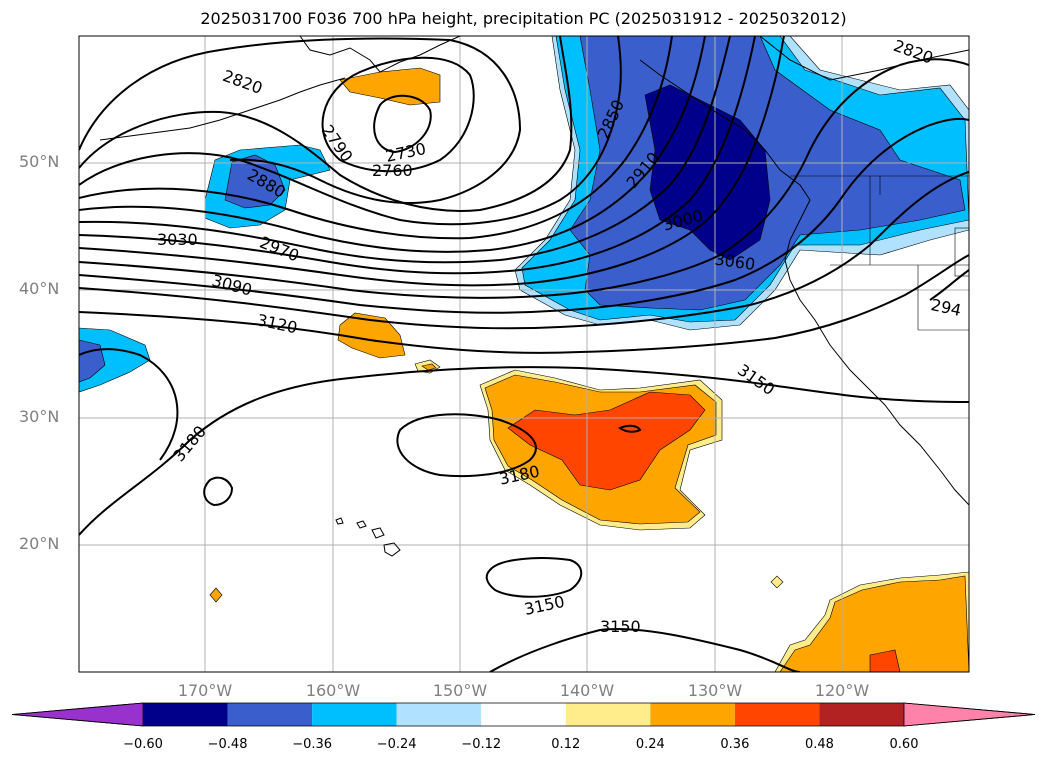 This screenshot has width=1047, height=765. What do you see at coordinates (312, 744) in the screenshot?
I see `colorbar-tick-label: −0.36` at bounding box center [312, 744].